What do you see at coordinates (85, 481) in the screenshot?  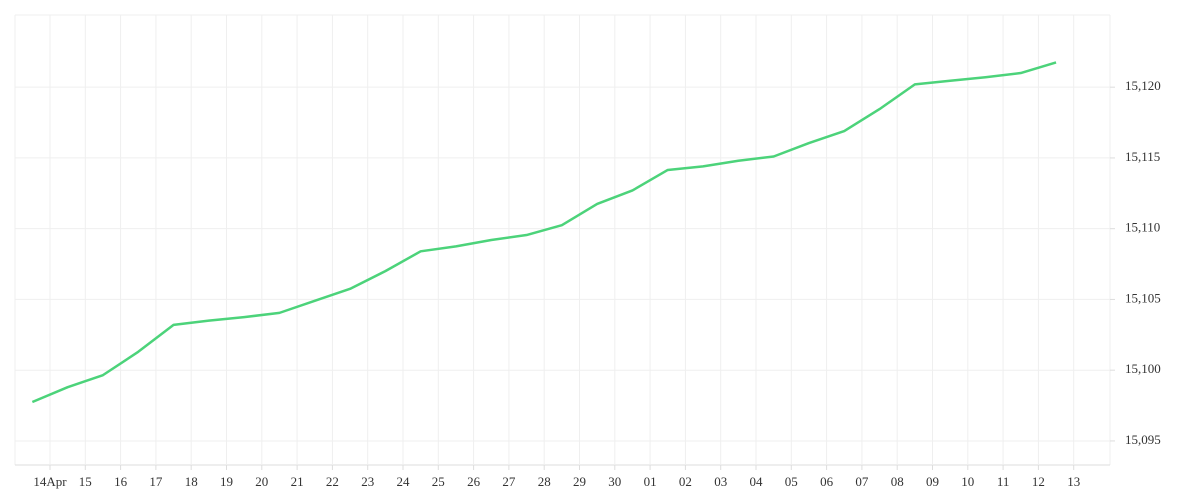 I see `x-tick-label: 15` at bounding box center [85, 481].